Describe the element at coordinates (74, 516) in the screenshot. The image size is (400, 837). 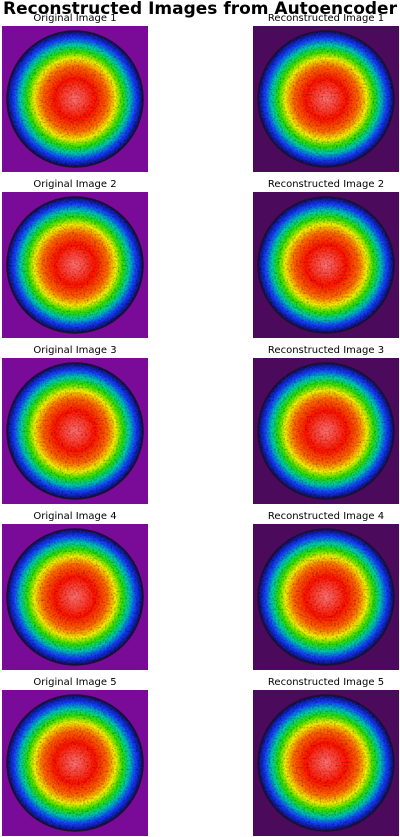
I see `panel-title: Original Image 4` at that location.